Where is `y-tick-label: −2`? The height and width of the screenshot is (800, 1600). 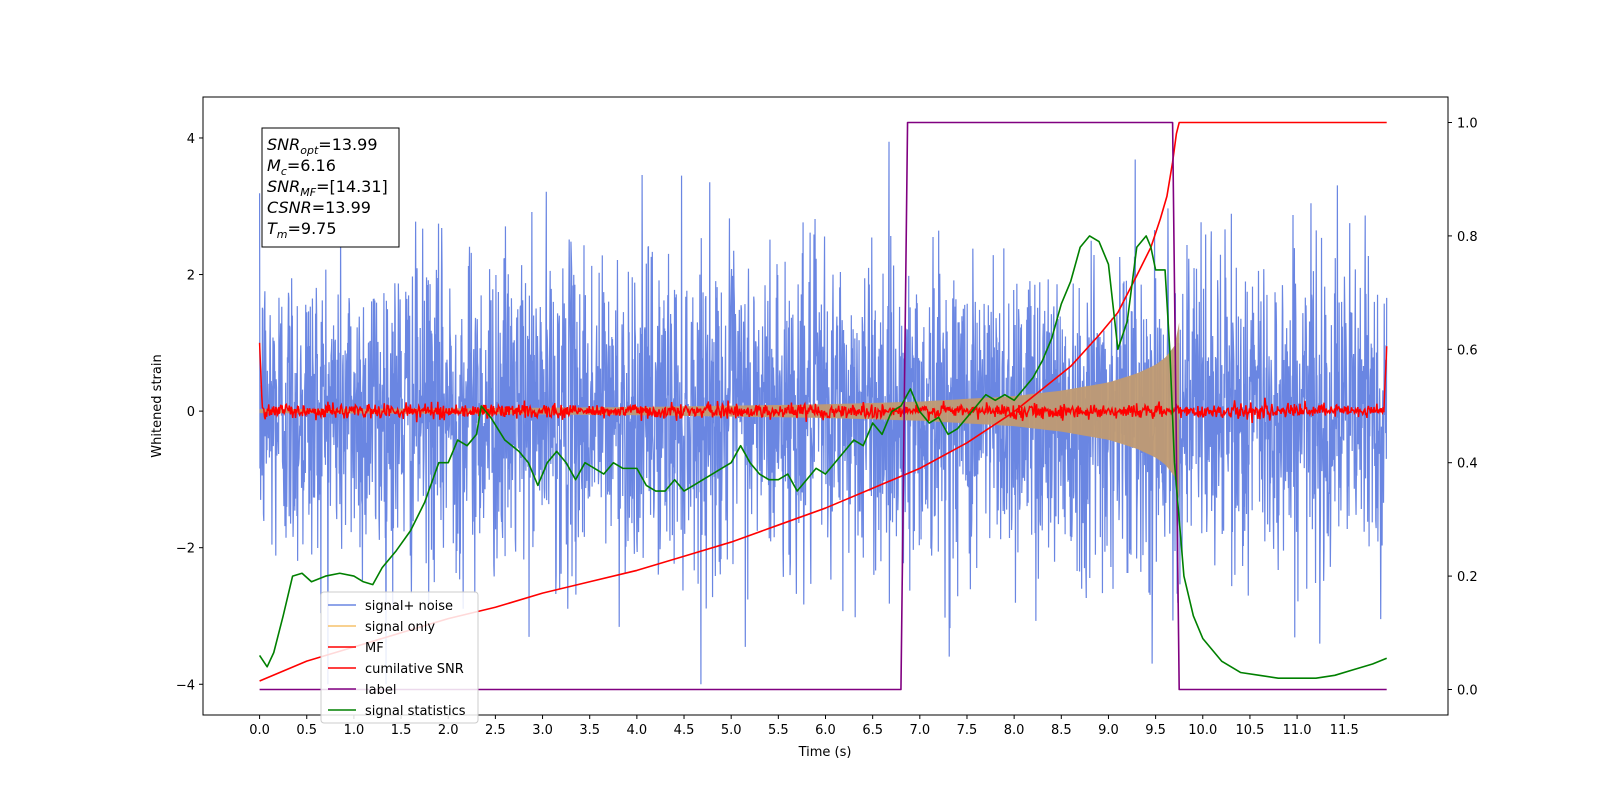
y-tick-label: −2 is located at coordinates (185, 549).